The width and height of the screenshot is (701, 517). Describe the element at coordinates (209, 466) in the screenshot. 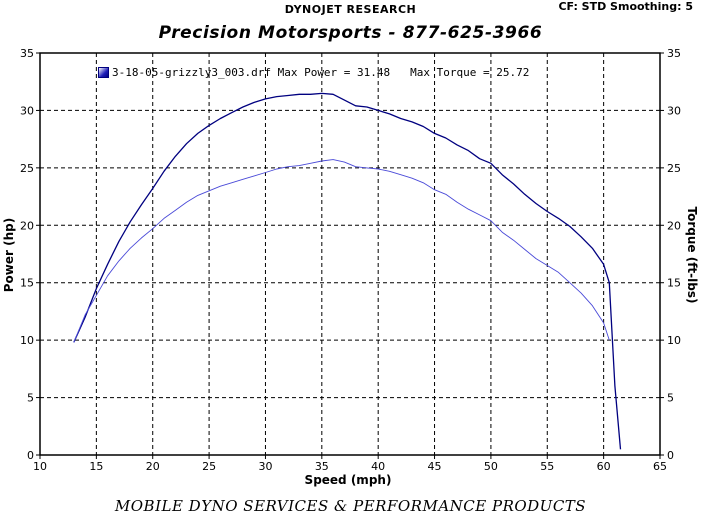

I see `x-tick-label: 25` at that location.